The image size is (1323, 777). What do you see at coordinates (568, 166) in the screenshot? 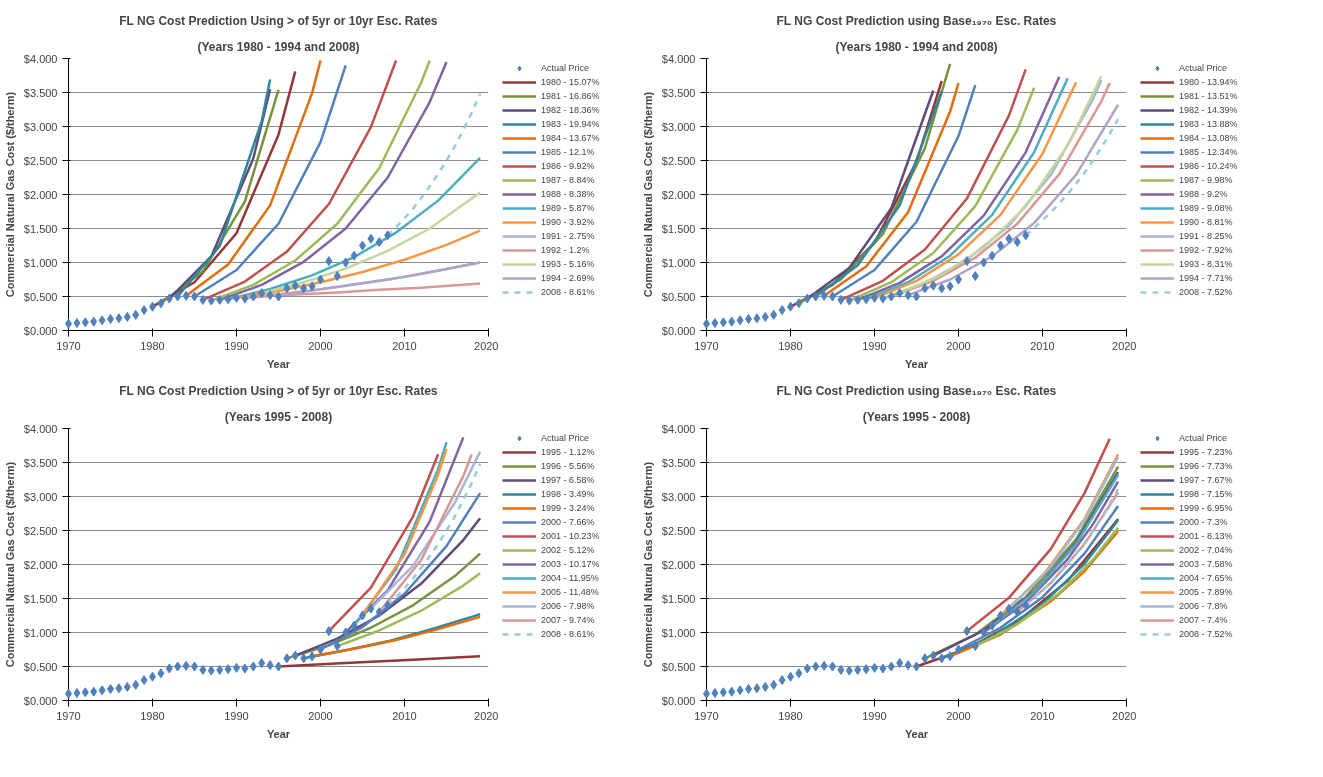
I see `legend-label: 1986 - 9.92%` at bounding box center [568, 166].